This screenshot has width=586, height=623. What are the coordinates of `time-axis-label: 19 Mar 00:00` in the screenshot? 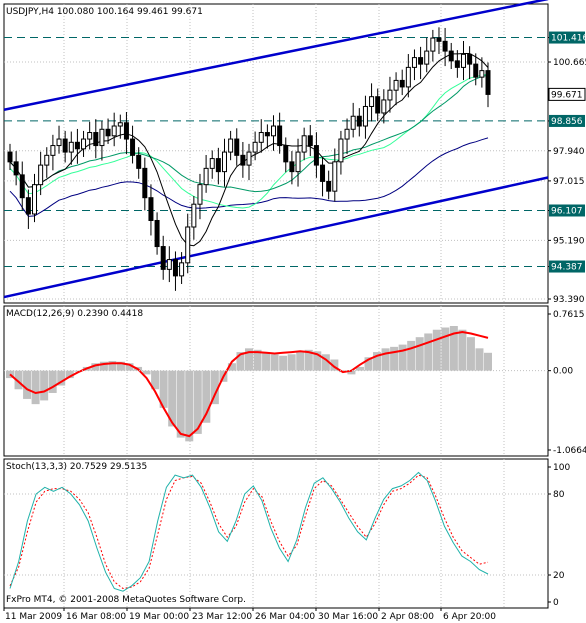 It's located at (159, 617).